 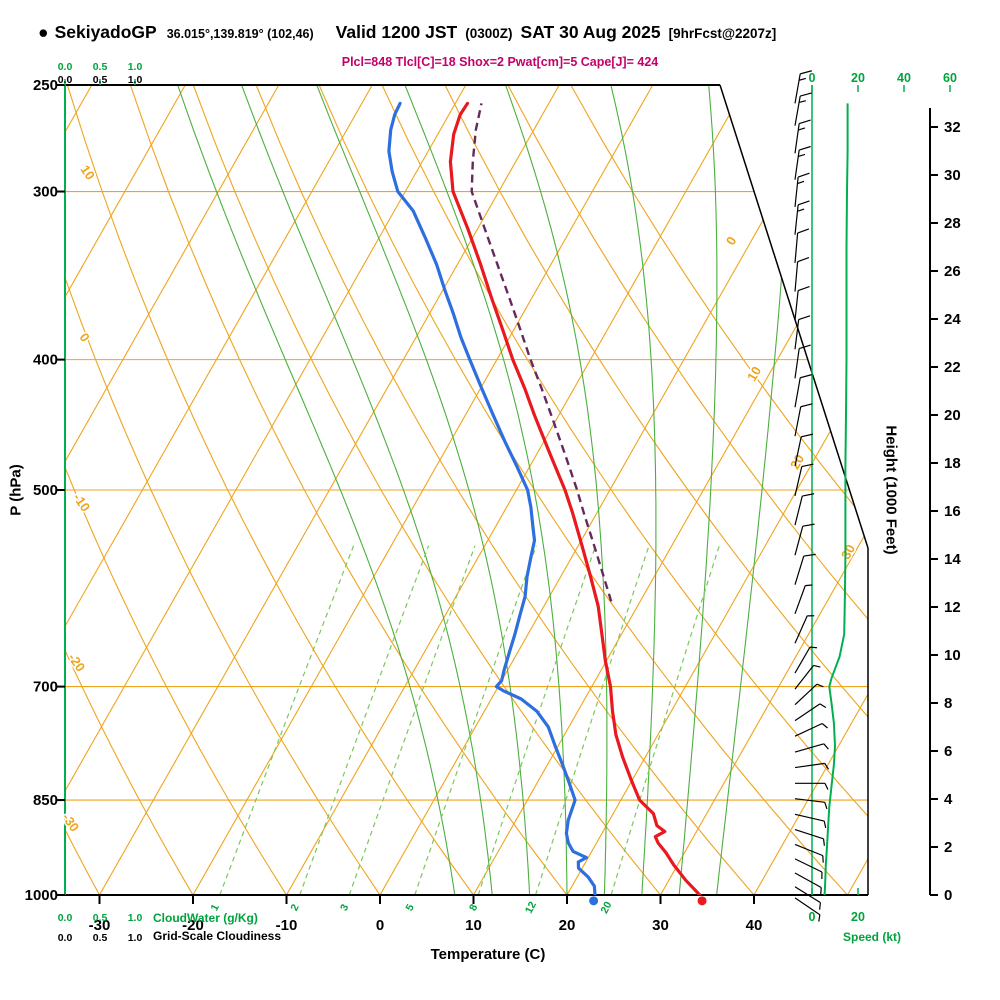 What do you see at coordinates (205, 918) in the screenshot?
I see `cloudwater-axis-title: CloudWater (g/Kg)` at bounding box center [205, 918].